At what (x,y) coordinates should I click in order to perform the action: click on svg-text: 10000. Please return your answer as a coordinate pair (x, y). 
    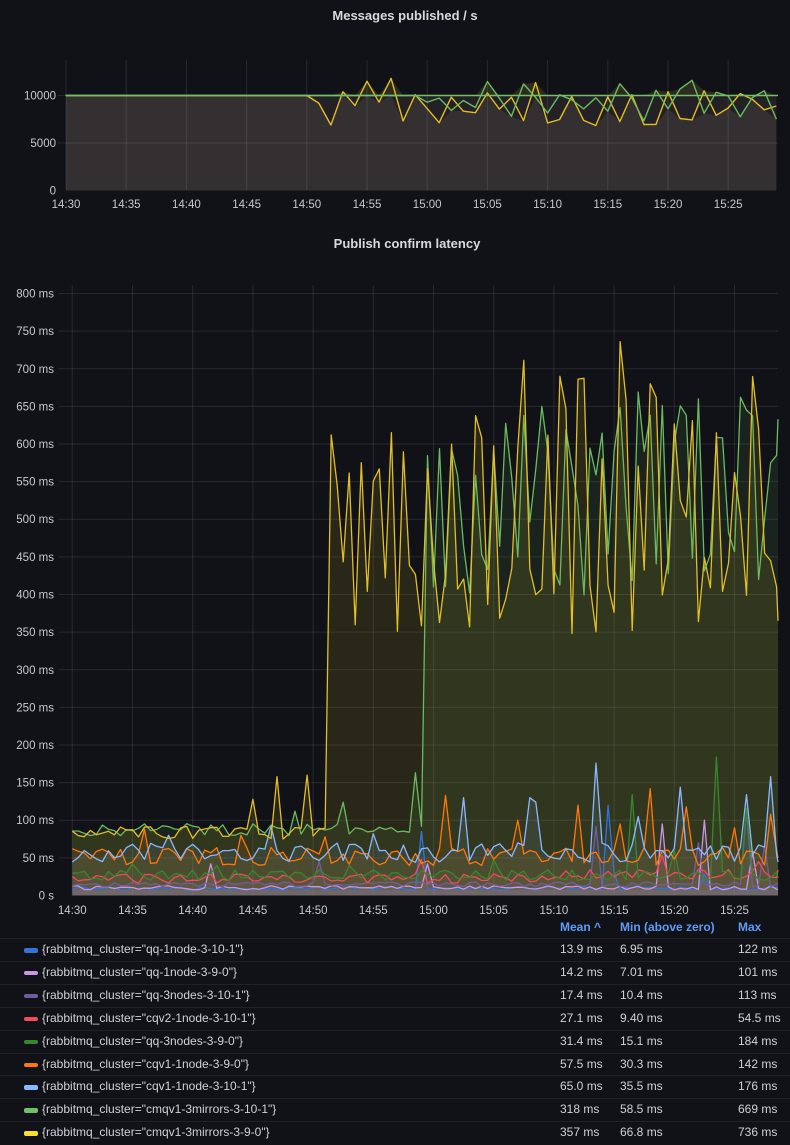
    Looking at the image, I should click on (40, 97).